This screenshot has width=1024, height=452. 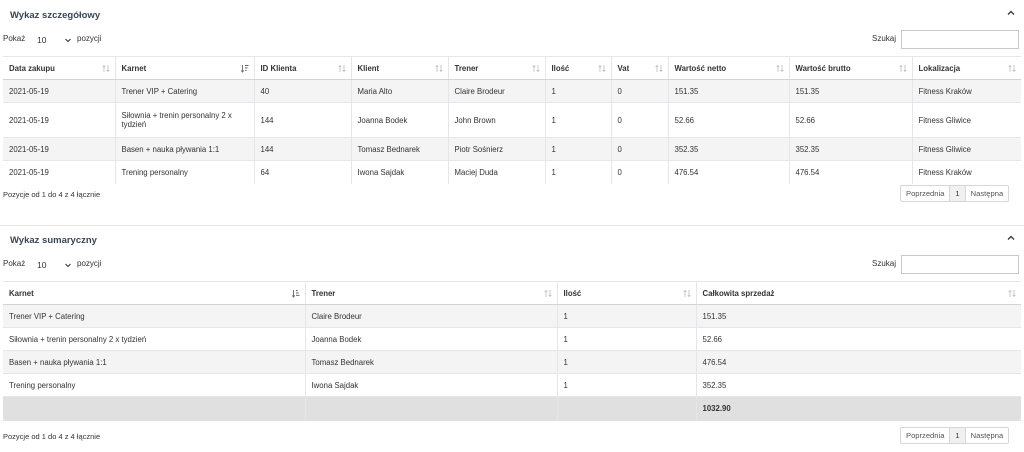 What do you see at coordinates (496, 68) in the screenshot?
I see `detail-col-trener: Trener` at bounding box center [496, 68].